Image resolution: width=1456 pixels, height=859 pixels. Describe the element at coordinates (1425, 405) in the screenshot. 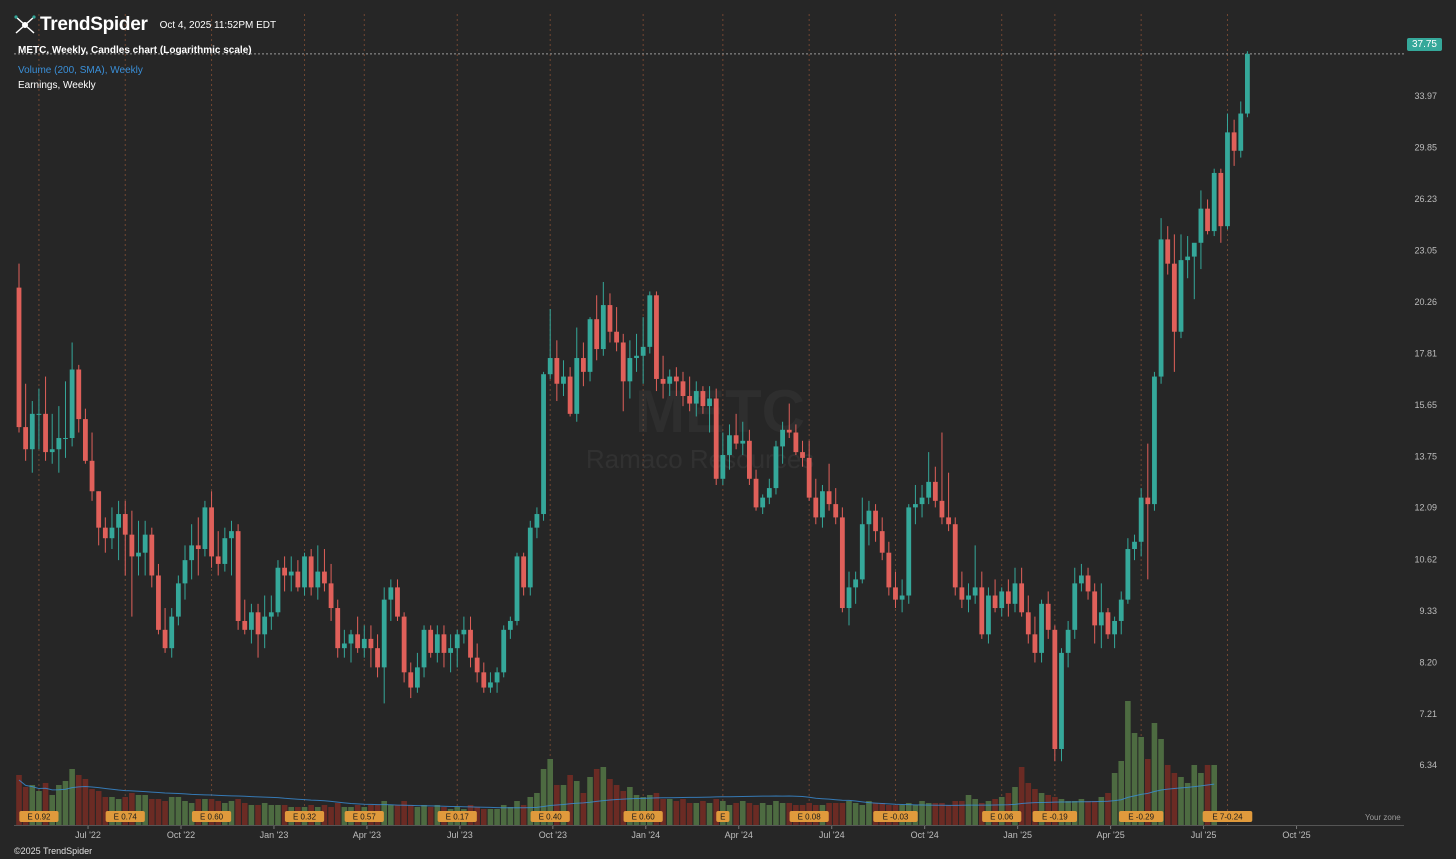

I see `price-axis-tick: 15.65` at that location.